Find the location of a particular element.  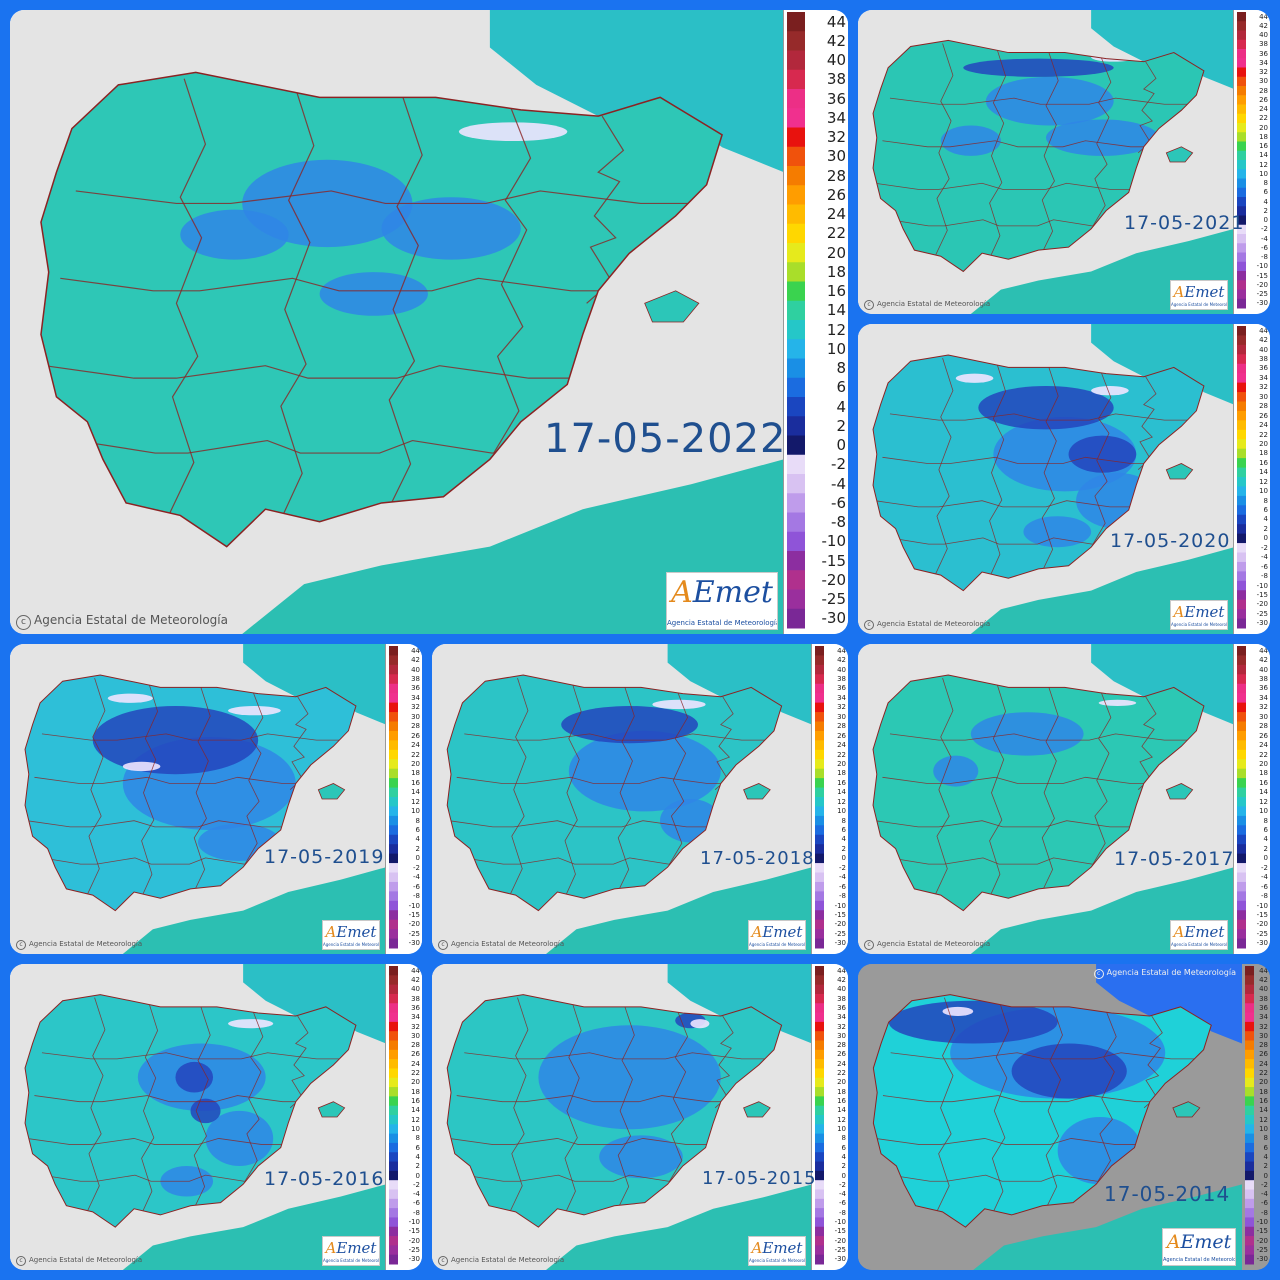

cold-zone is located at coordinates (194, 1077).